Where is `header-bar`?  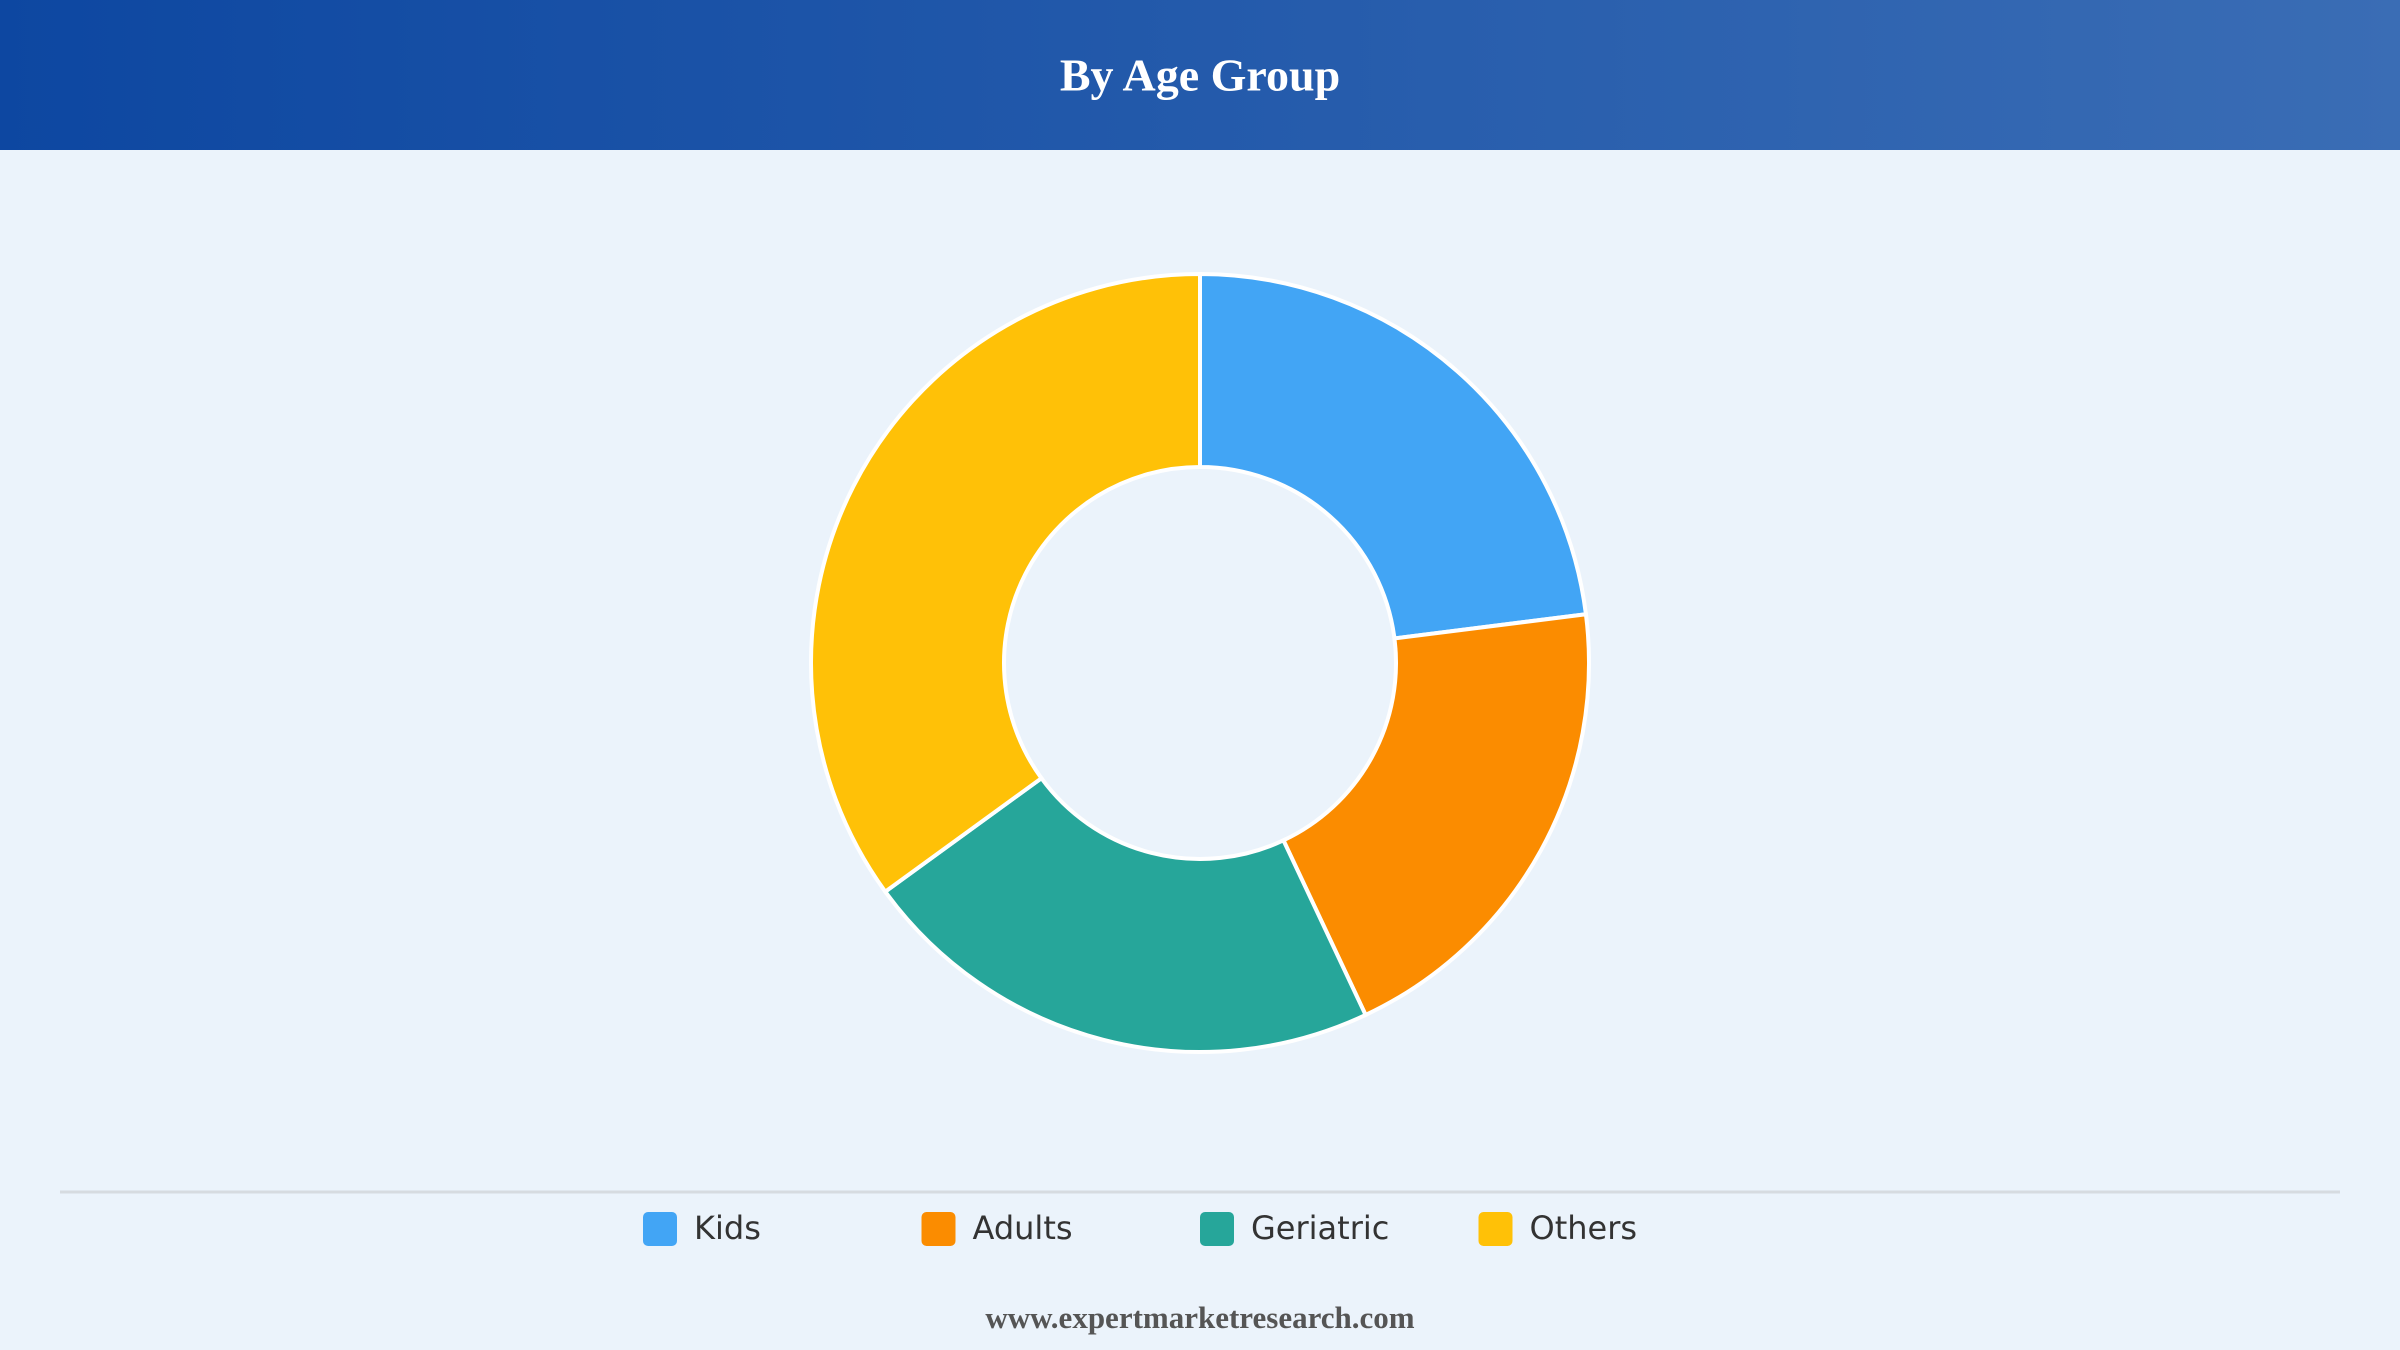
header-bar is located at coordinates (1200, 75).